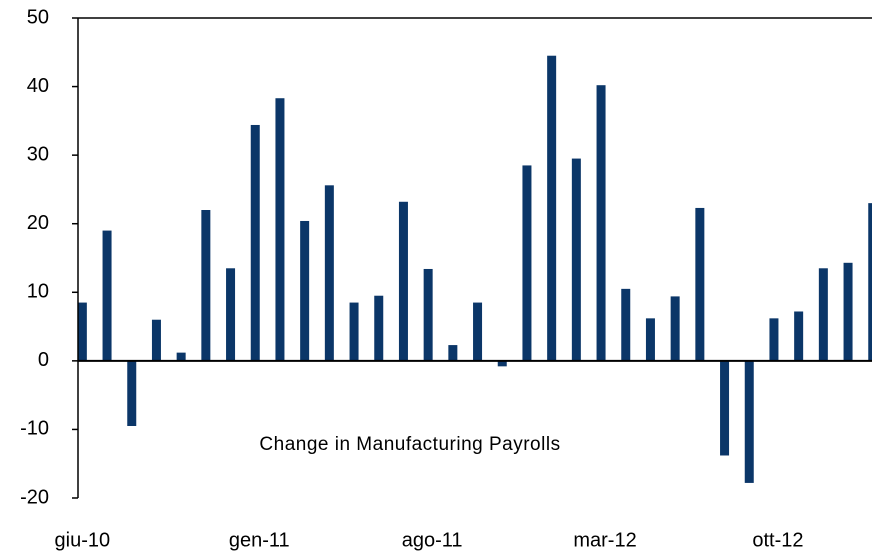 This screenshot has width=872, height=555. Describe the element at coordinates (83, 540) in the screenshot. I see `x-tick-label: giu-10` at that location.